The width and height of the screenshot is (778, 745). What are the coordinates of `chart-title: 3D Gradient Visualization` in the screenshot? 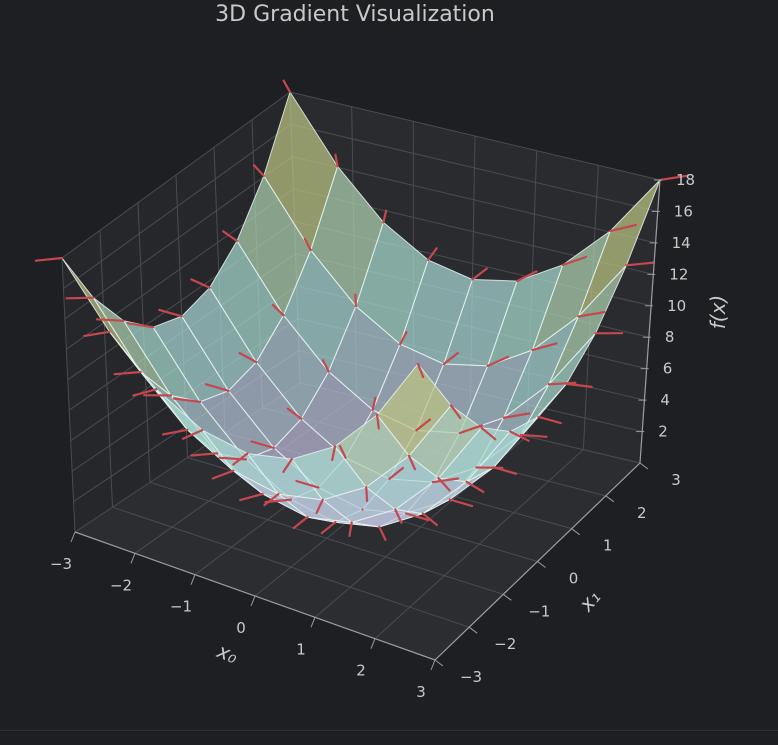 It's located at (355, 14).